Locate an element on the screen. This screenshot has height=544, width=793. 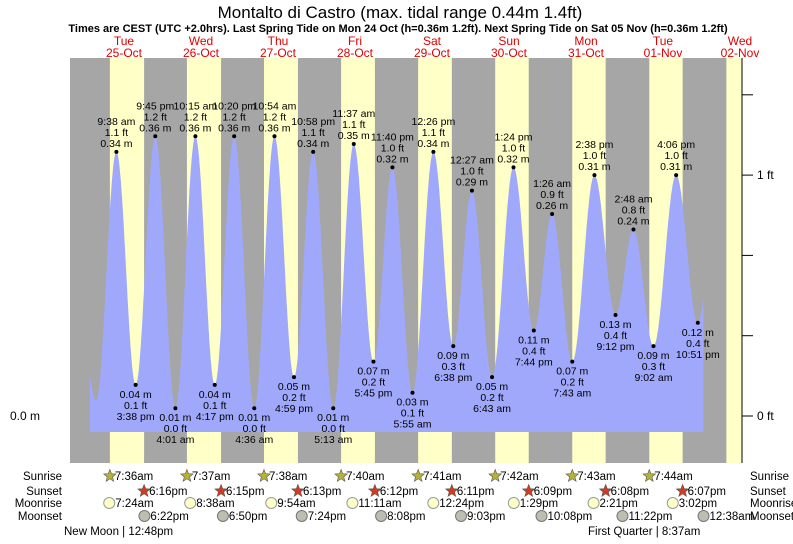
tide-m-label: 0.29 m is located at coordinates (472, 183).